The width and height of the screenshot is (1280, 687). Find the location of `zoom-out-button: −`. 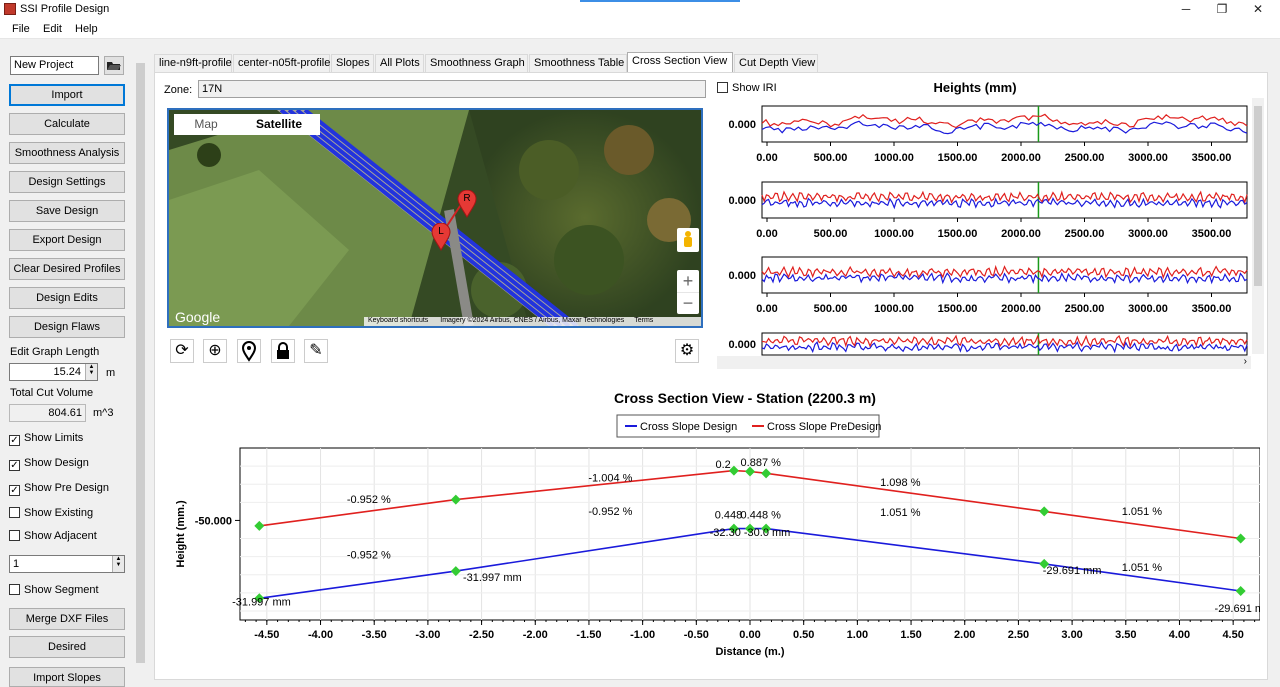

zoom-out-button: − is located at coordinates (688, 303).